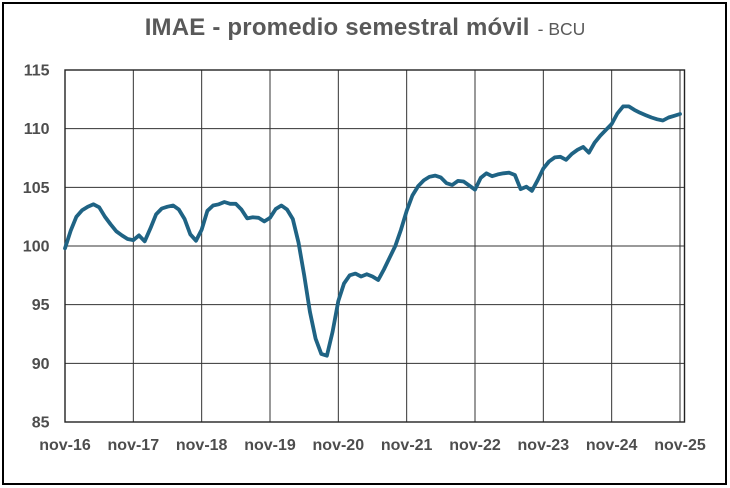  I want to click on x-tick-label: nov-16, so click(65, 445).